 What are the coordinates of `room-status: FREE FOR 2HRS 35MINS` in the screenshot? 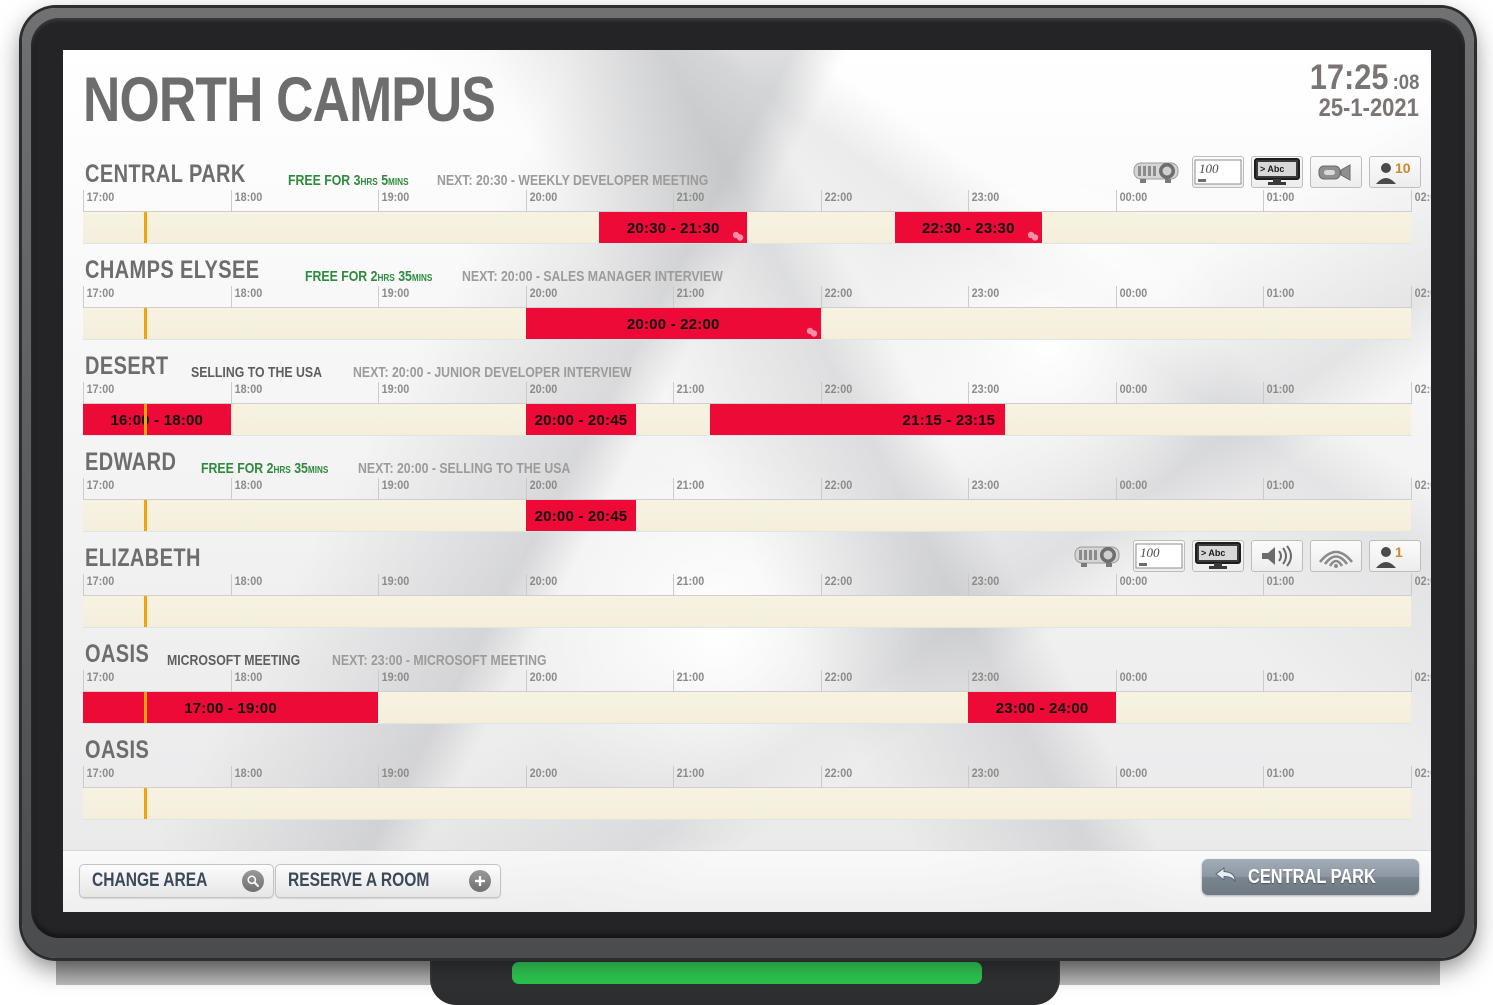 It's located at (368, 276).